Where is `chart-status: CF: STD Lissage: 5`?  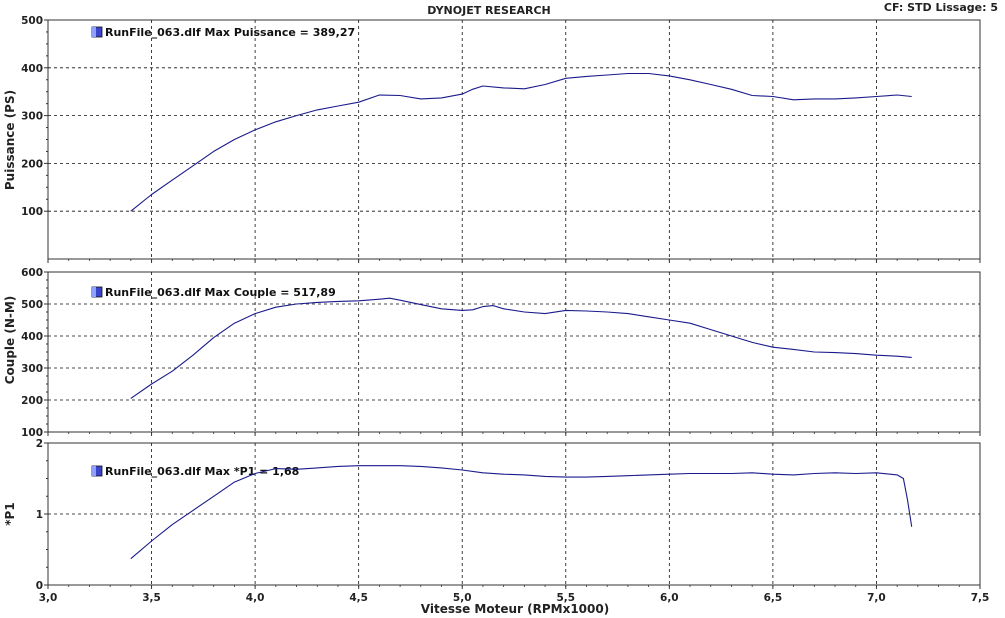
chart-status: CF: STD Lissage: 5 is located at coordinates (941, 7).